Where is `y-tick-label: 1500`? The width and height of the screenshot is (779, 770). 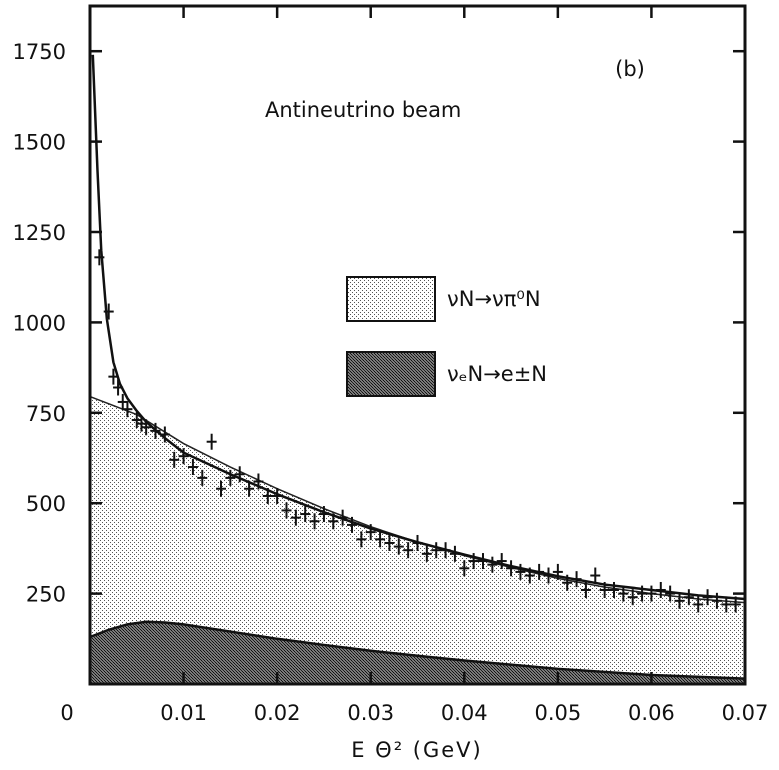 y-tick-label: 1500 is located at coordinates (39, 143).